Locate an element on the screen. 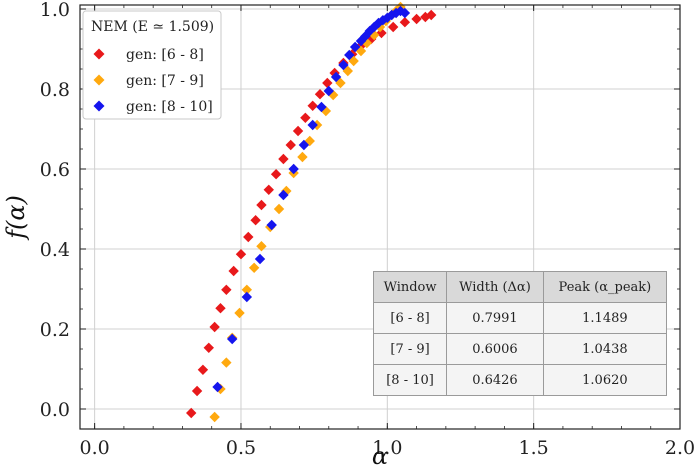 The image size is (698, 471). x-tick-label: 2.0 is located at coordinates (680, 448).